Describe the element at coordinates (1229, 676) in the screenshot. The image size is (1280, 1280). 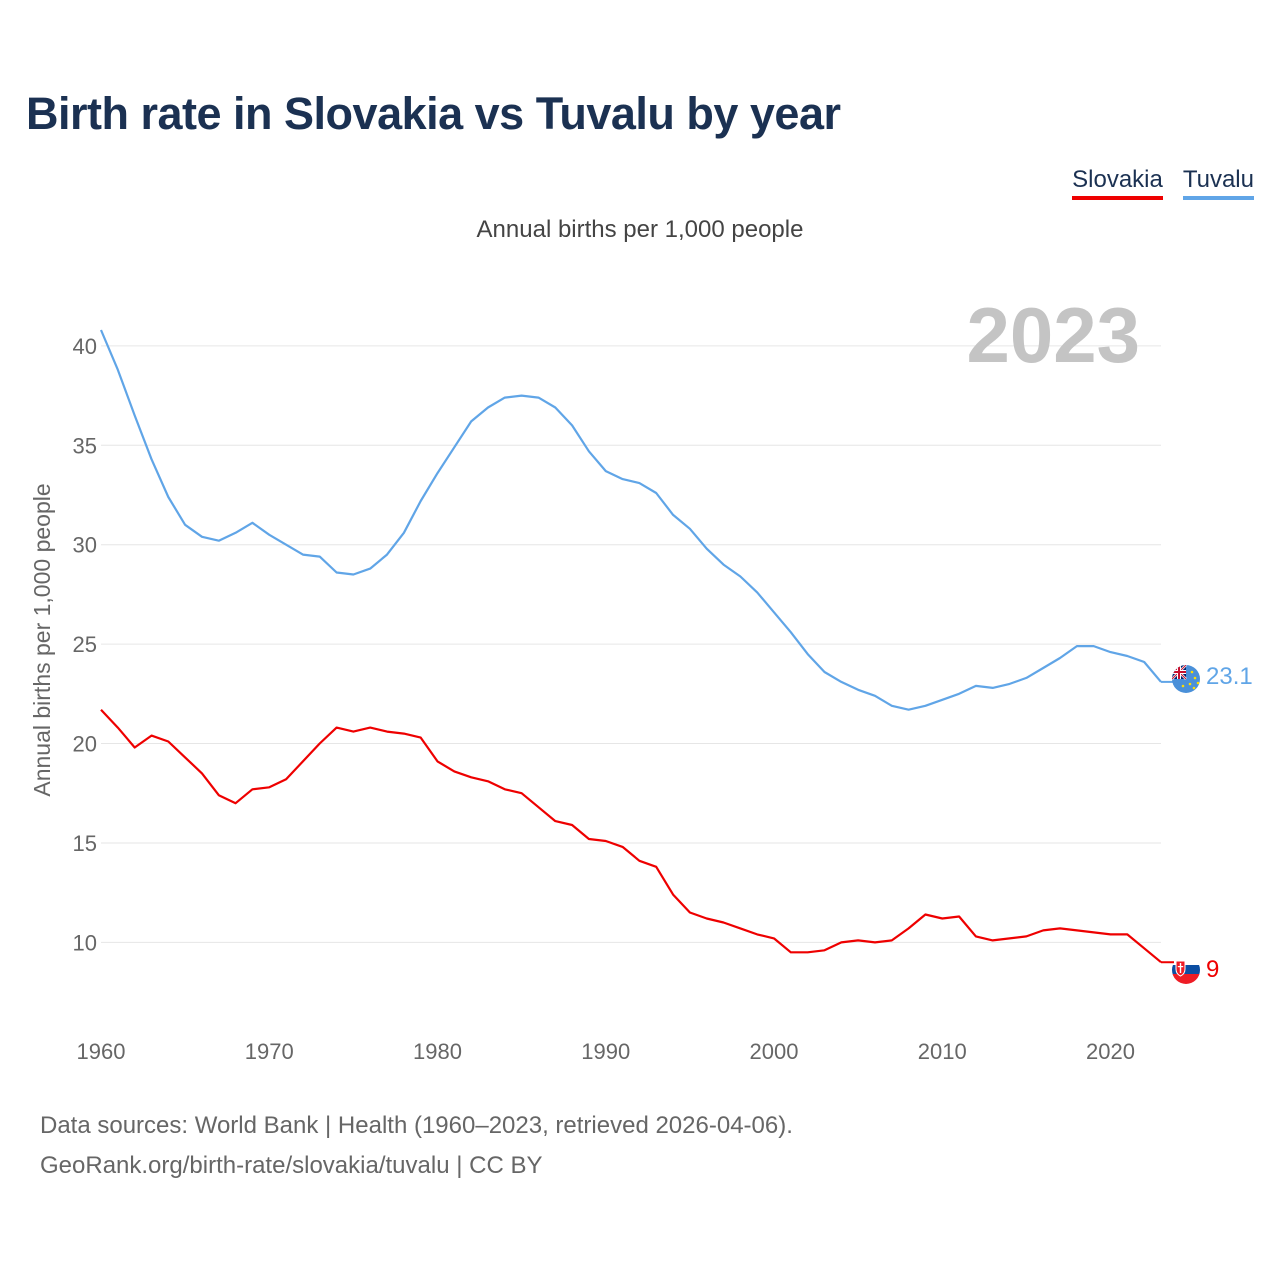
I see `tuvalu-end-label: 23.1` at that location.